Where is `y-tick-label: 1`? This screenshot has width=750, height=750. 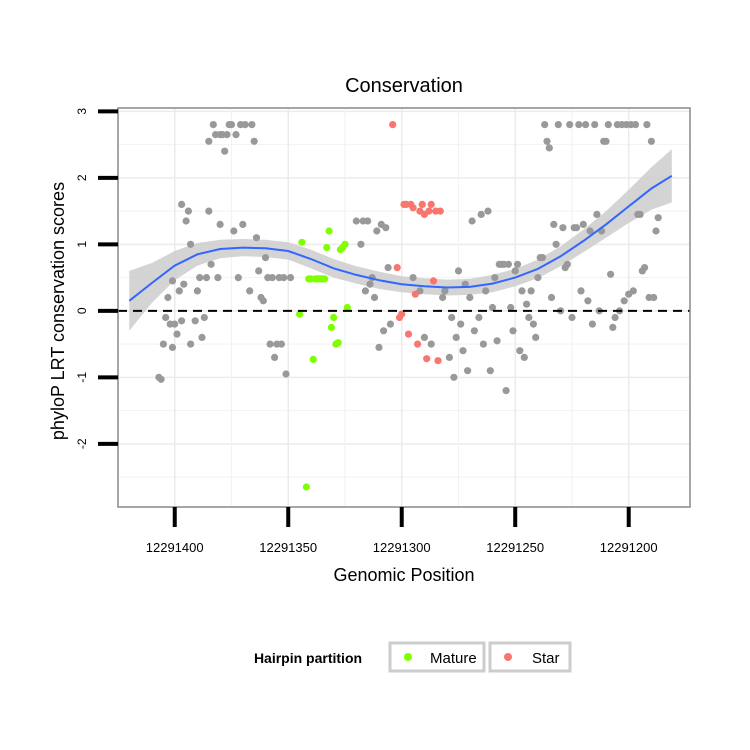
y-tick-label: 1 is located at coordinates (82, 244).